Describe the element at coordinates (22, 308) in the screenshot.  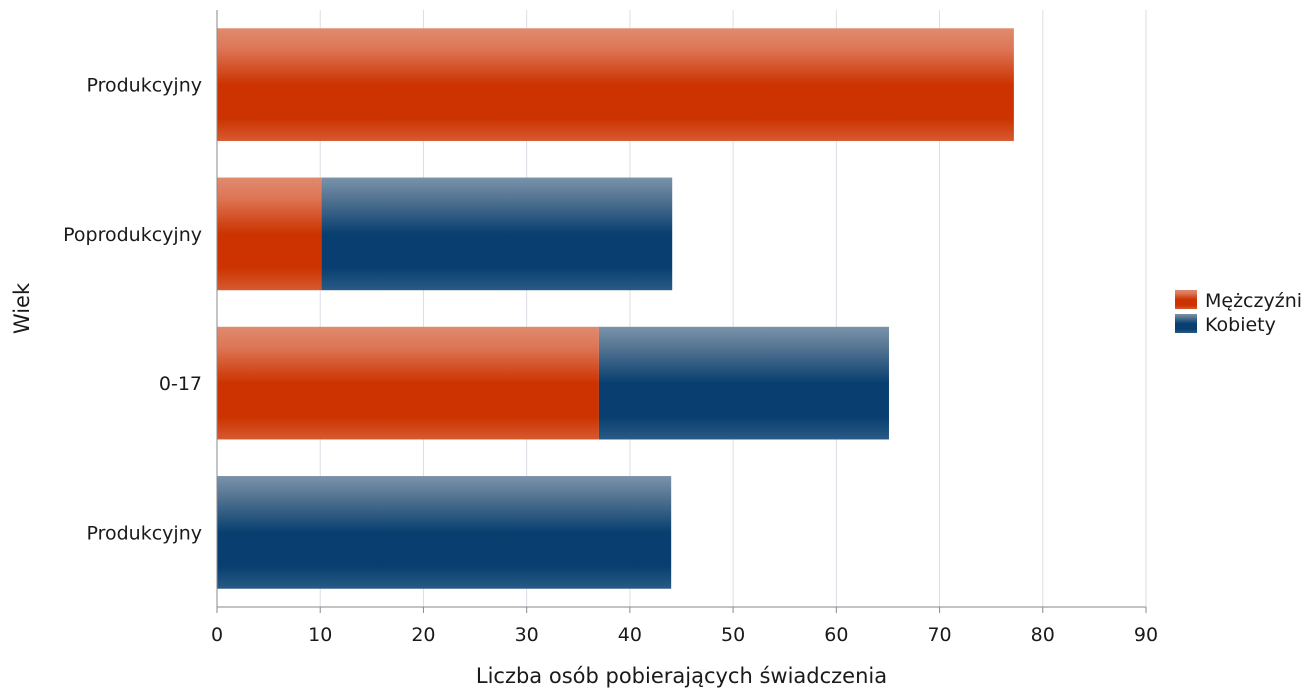
I see `y-axis-title: Wiek` at that location.